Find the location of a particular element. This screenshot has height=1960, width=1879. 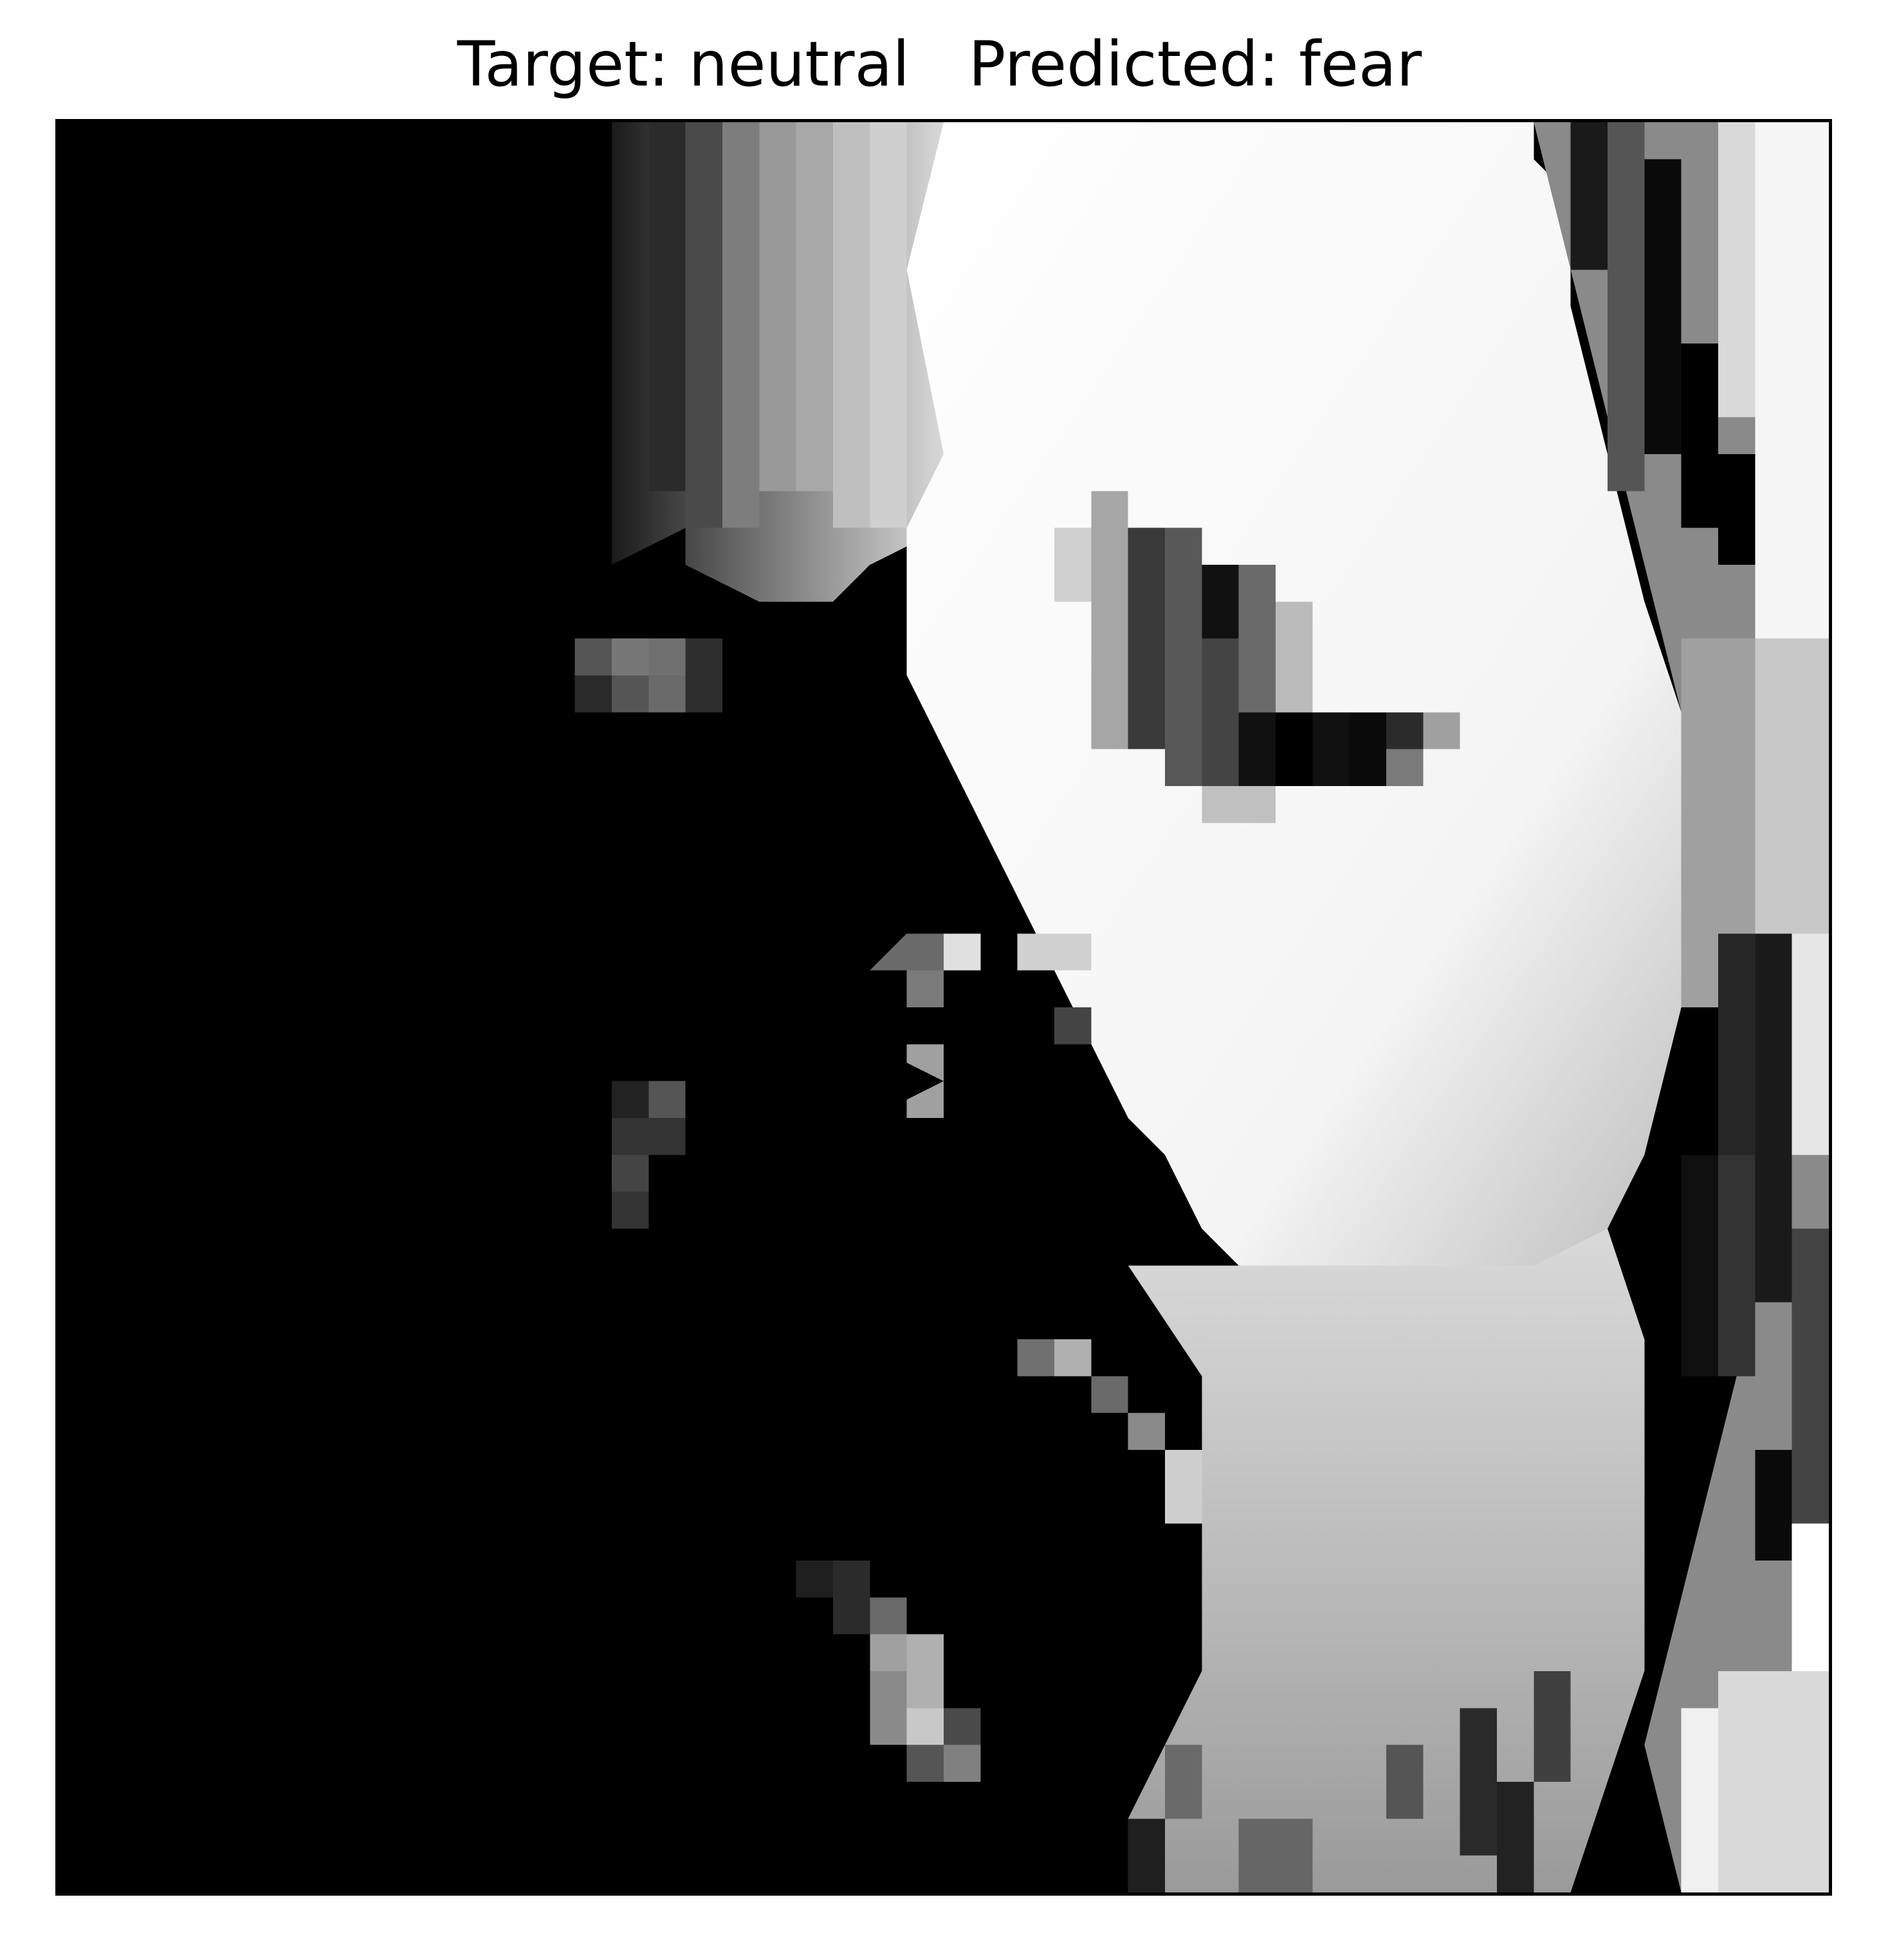

neck-region is located at coordinates (1386, 1560).